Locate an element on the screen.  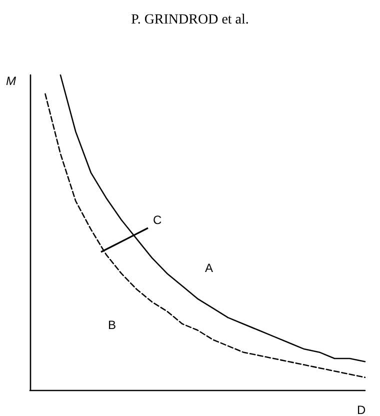
x-axis-title: D is located at coordinates (361, 409).